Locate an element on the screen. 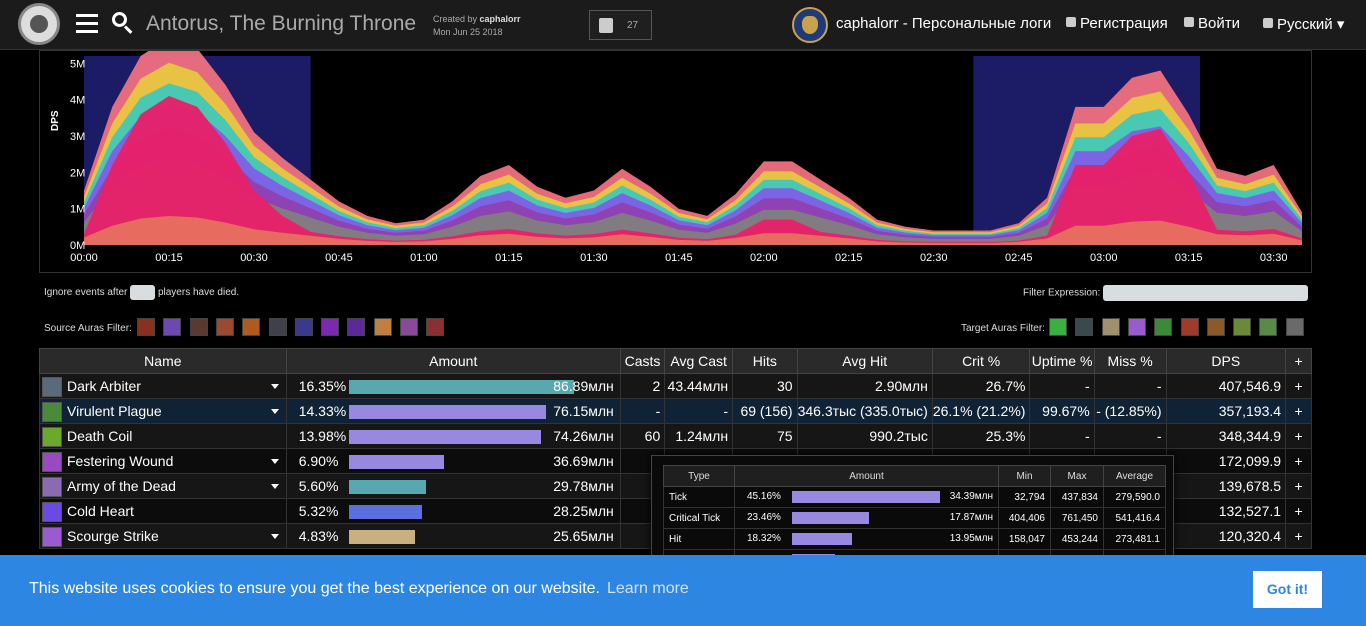 This screenshot has height=626, width=1366. twitch-button: 27 is located at coordinates (620, 25).